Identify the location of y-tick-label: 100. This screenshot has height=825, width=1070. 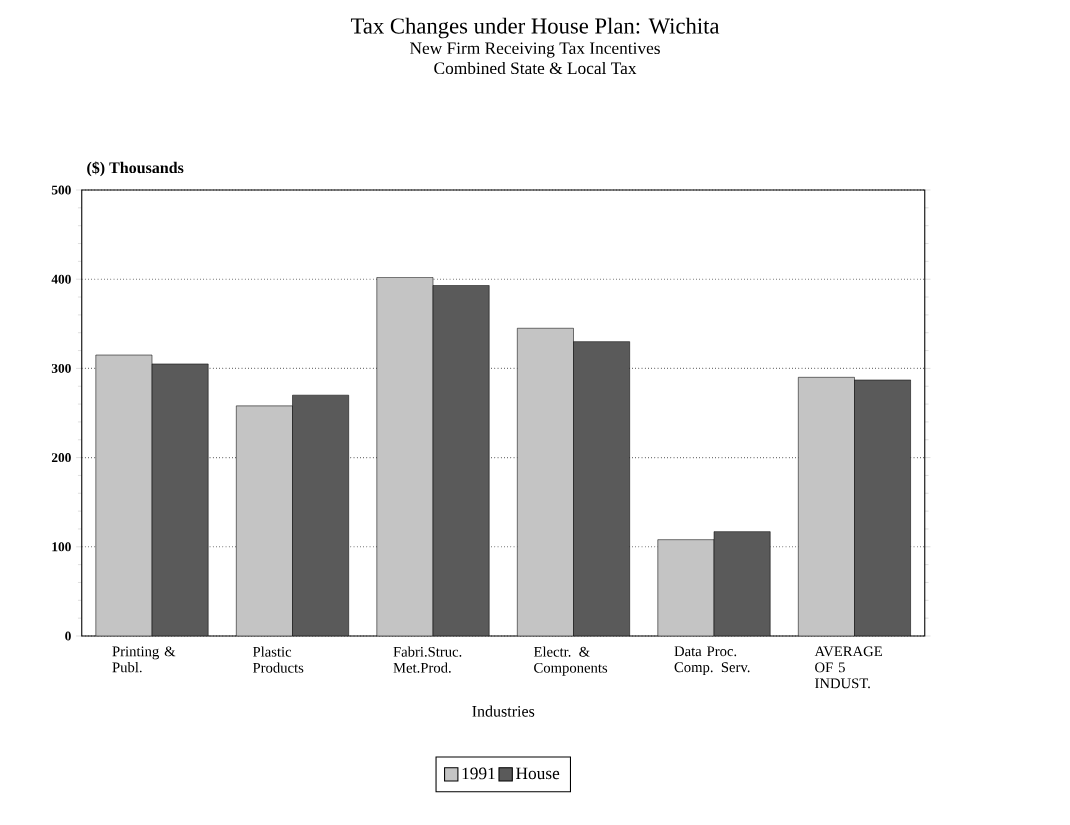
(61, 547).